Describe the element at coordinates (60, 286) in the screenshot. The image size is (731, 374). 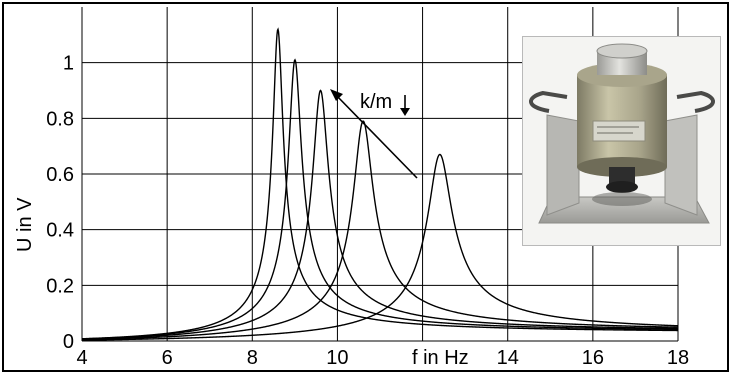
I see `y-tick-label: 0.2` at that location.